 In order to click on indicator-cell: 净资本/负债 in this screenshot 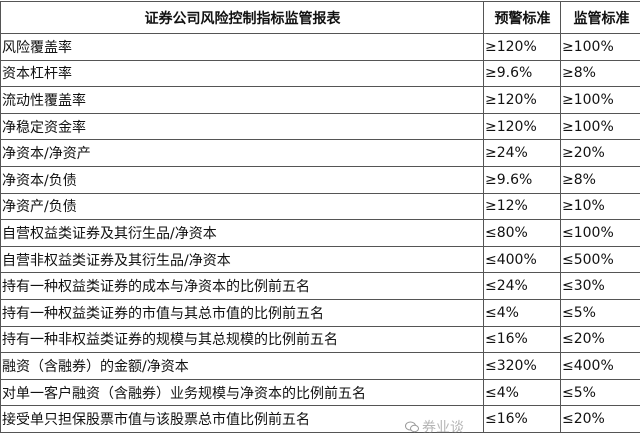, I will do `click(242, 179)`.